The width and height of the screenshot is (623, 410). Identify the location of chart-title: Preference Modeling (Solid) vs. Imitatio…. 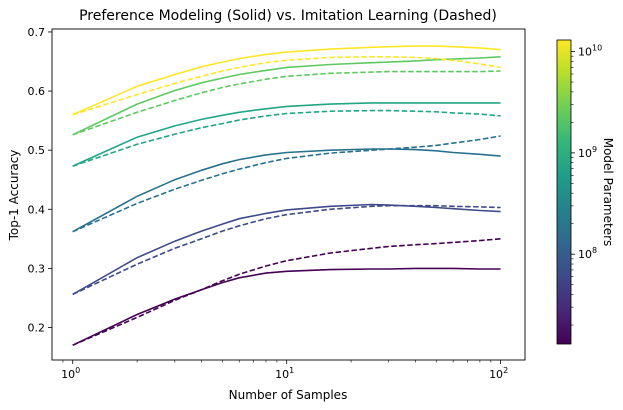
(288, 16).